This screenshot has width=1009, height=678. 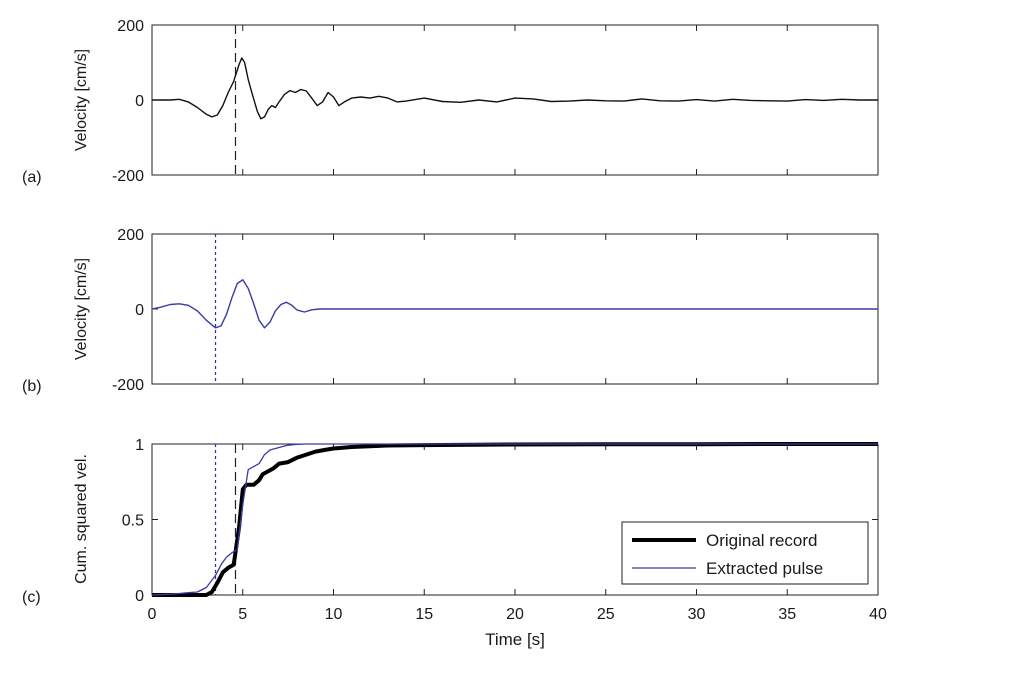 I want to click on y-axis-label-a: Velocity [cm/s], so click(x=81, y=100).